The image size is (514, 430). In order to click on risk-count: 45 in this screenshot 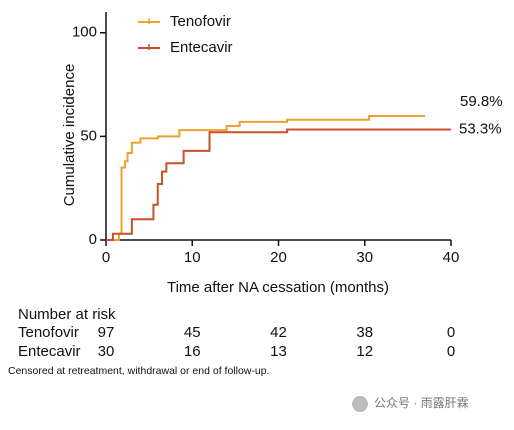, I will do `click(192, 332)`.